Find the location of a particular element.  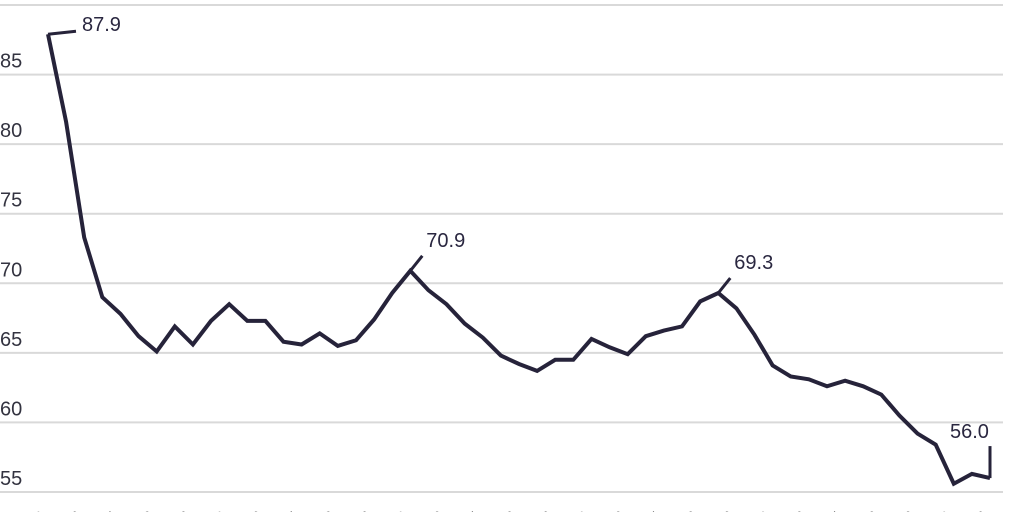

y-tick-label: 70 is located at coordinates (11, 270).